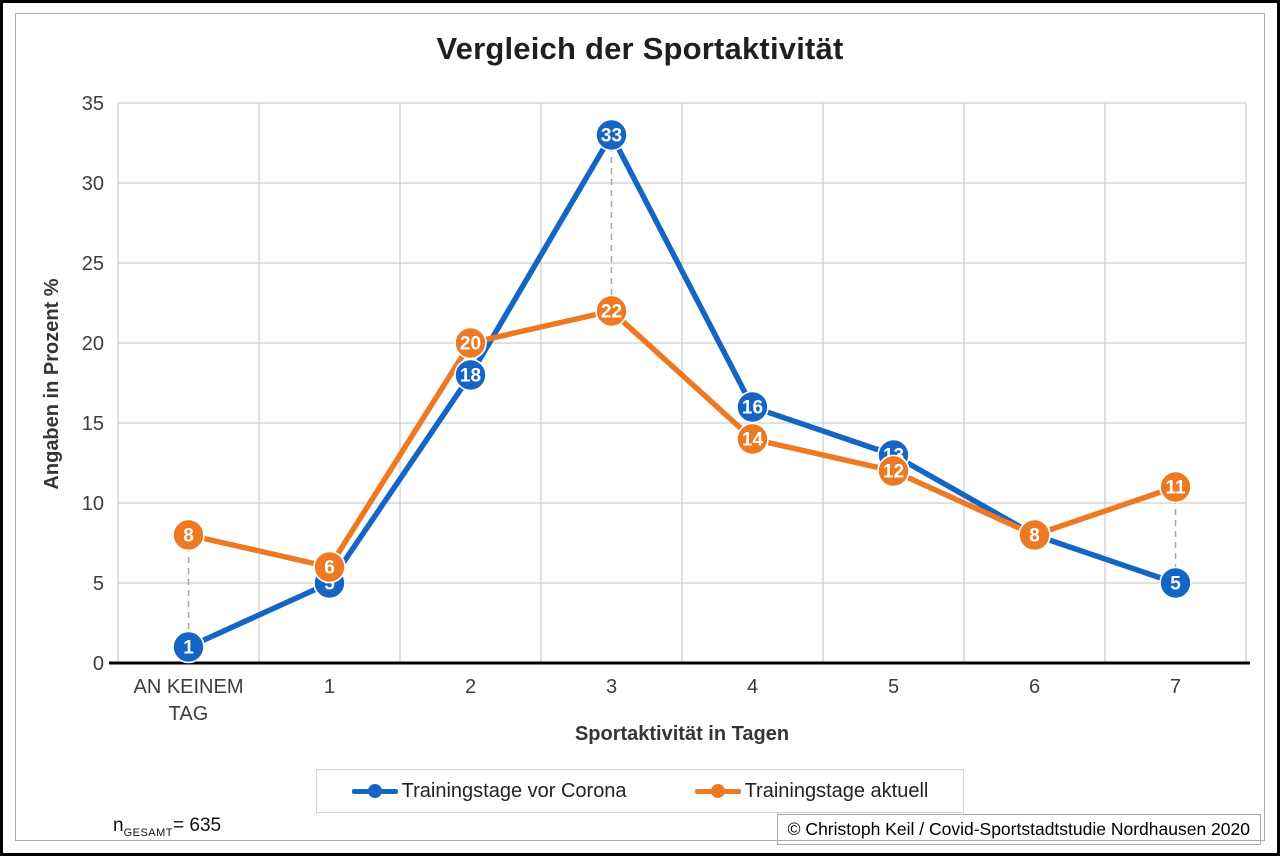 This screenshot has height=856, width=1280. What do you see at coordinates (93, 344) in the screenshot?
I see `y-tick-label: 20` at bounding box center [93, 344].